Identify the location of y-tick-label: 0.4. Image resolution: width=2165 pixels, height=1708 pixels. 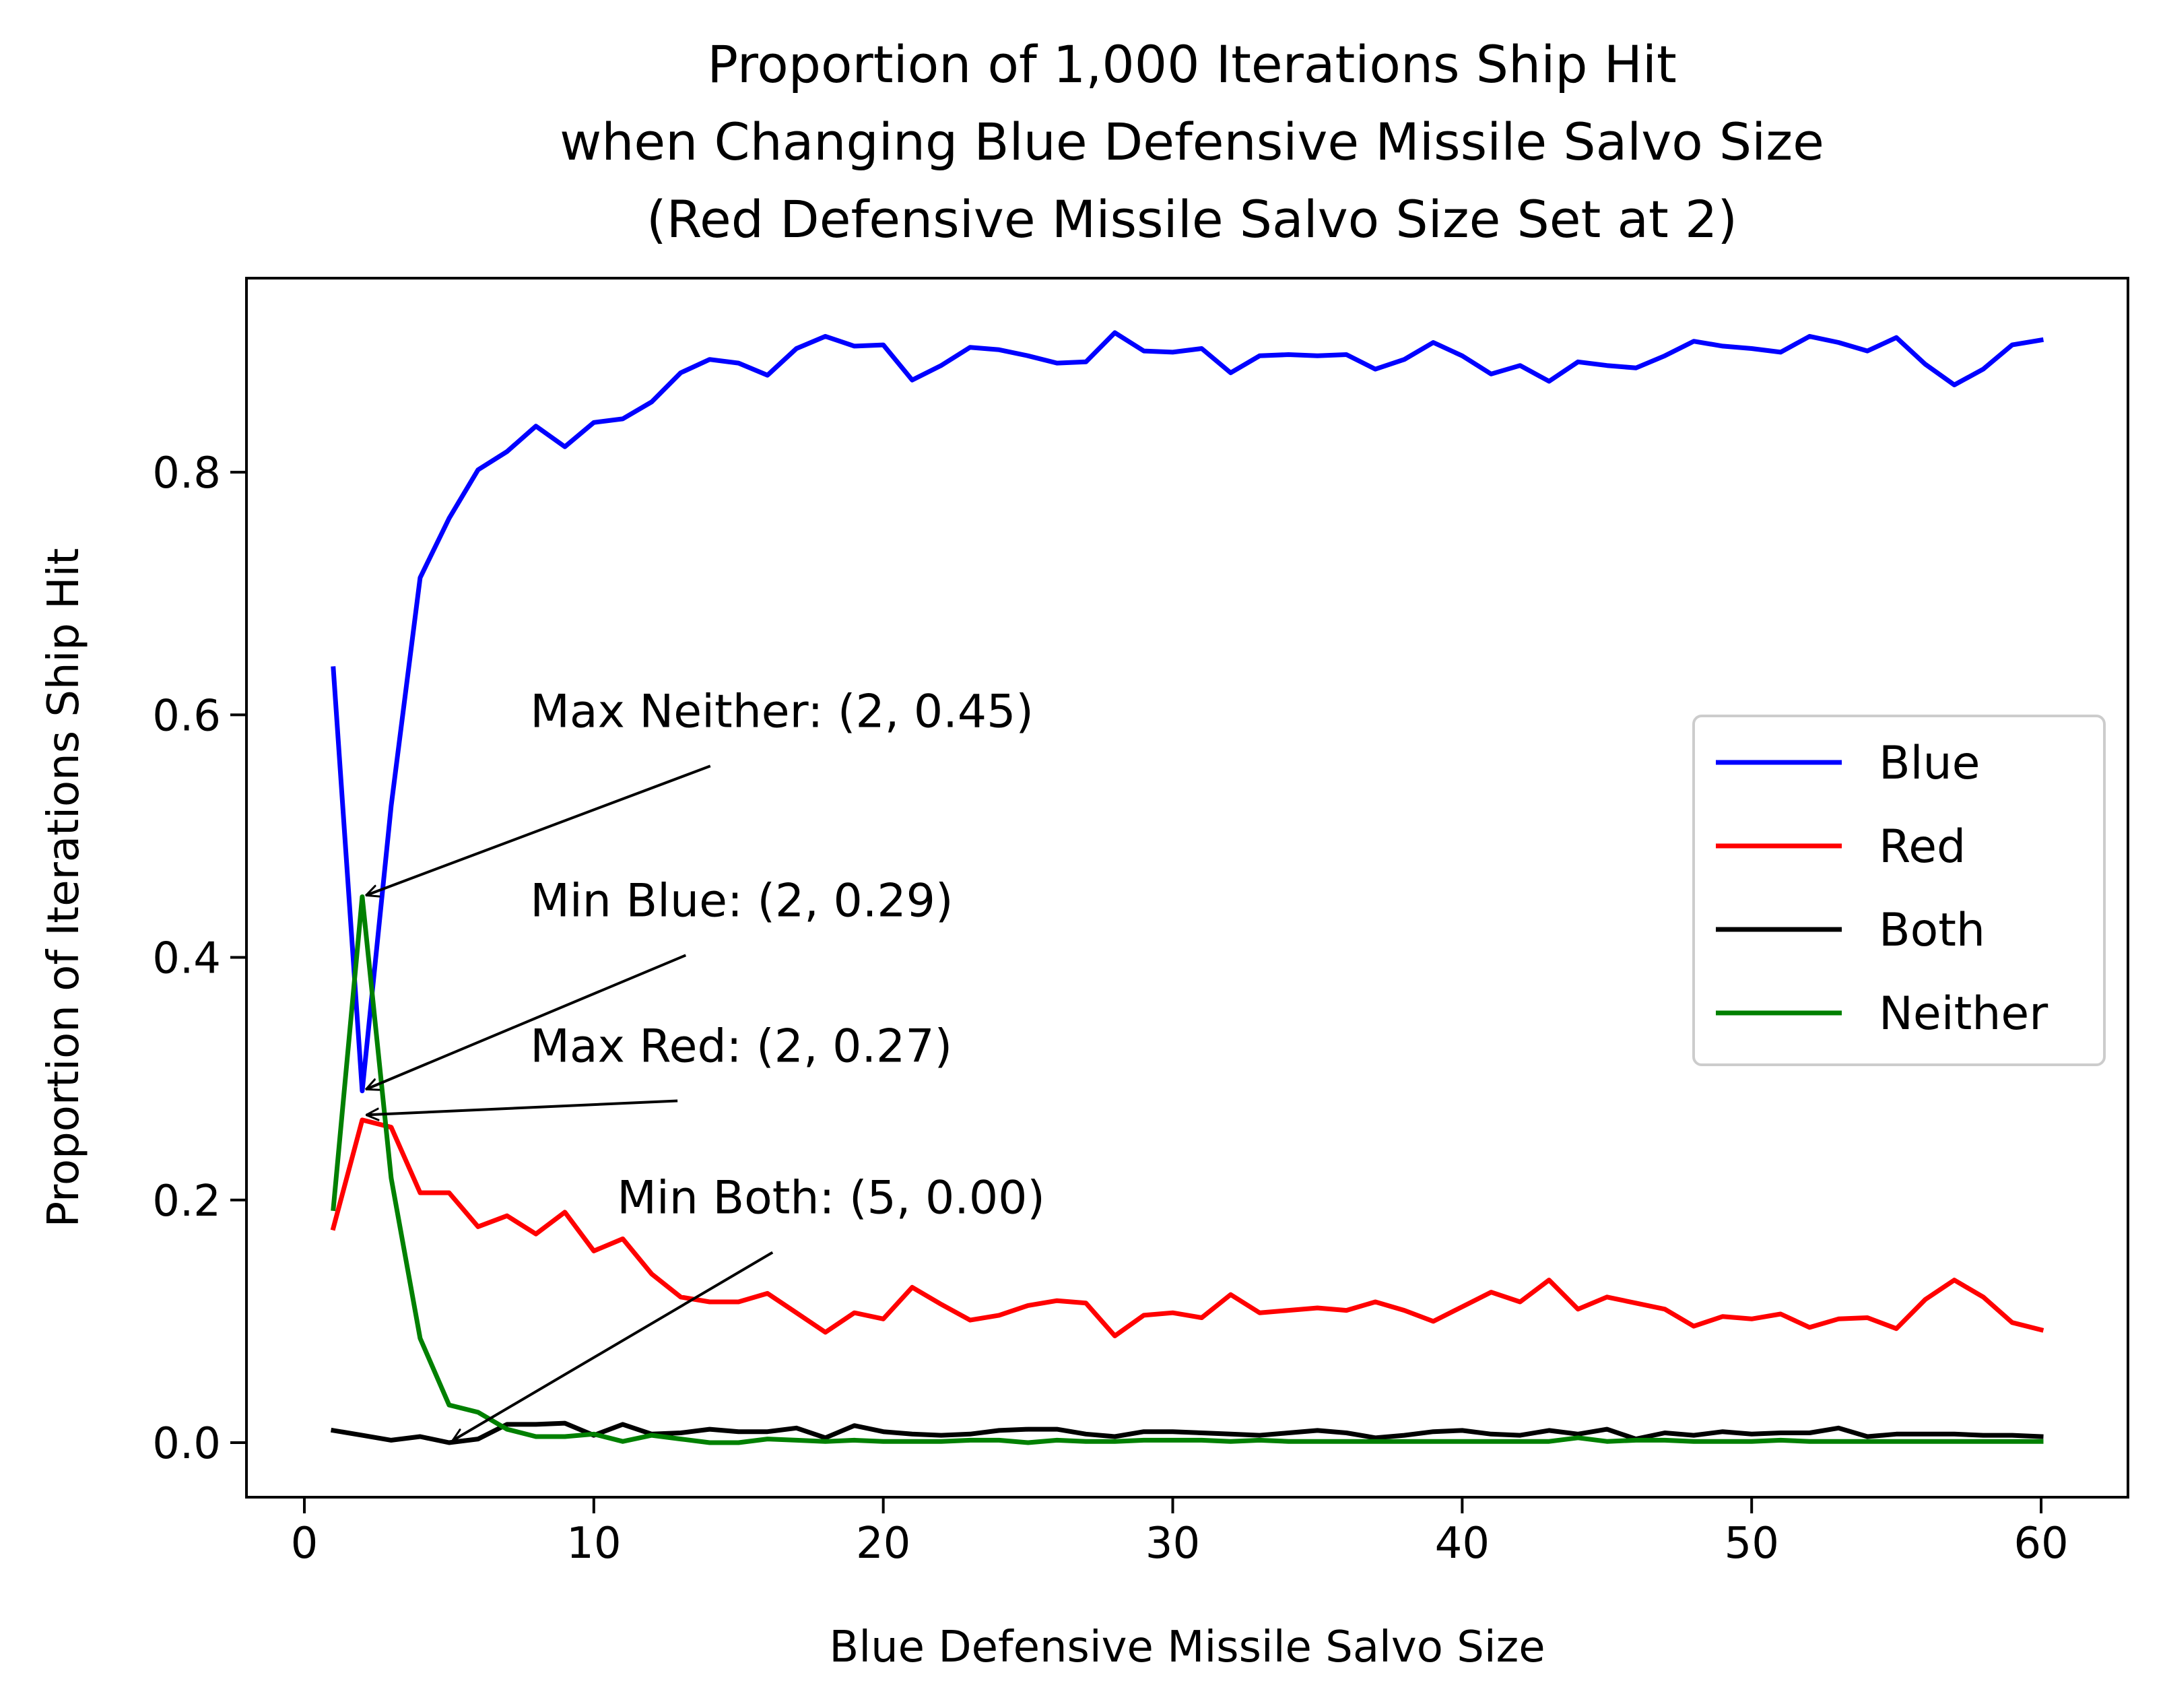
(186, 959).